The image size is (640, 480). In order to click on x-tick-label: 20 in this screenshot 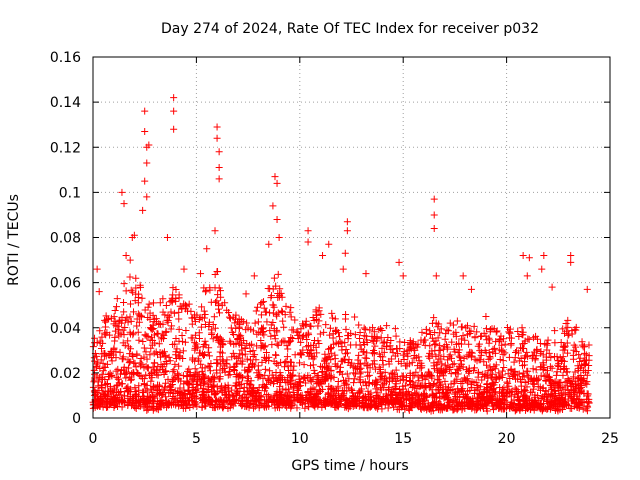, I will do `click(507, 439)`.